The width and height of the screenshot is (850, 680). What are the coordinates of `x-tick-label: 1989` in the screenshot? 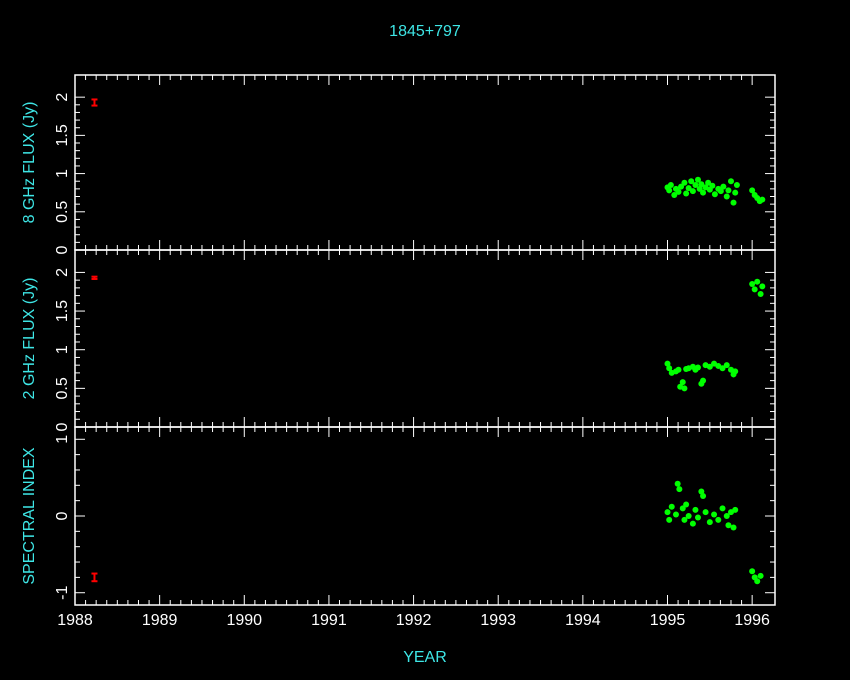 It's located at (160, 620).